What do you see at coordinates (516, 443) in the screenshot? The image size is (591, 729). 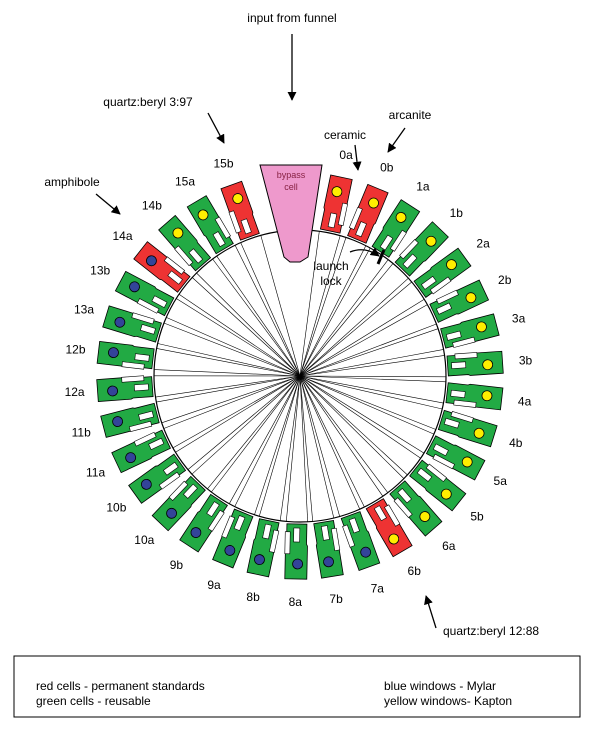 I see `cell-label: 4b` at bounding box center [516, 443].